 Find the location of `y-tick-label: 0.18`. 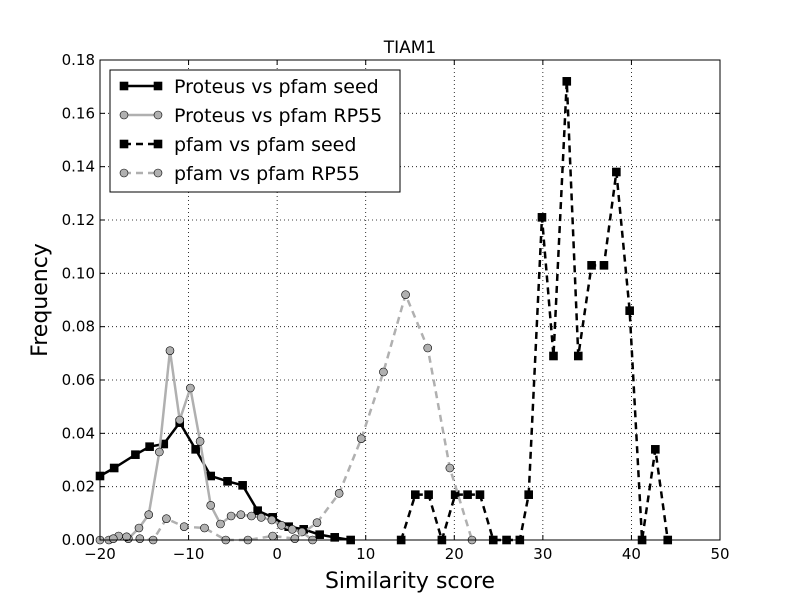

y-tick-label: 0.18 is located at coordinates (78, 60).